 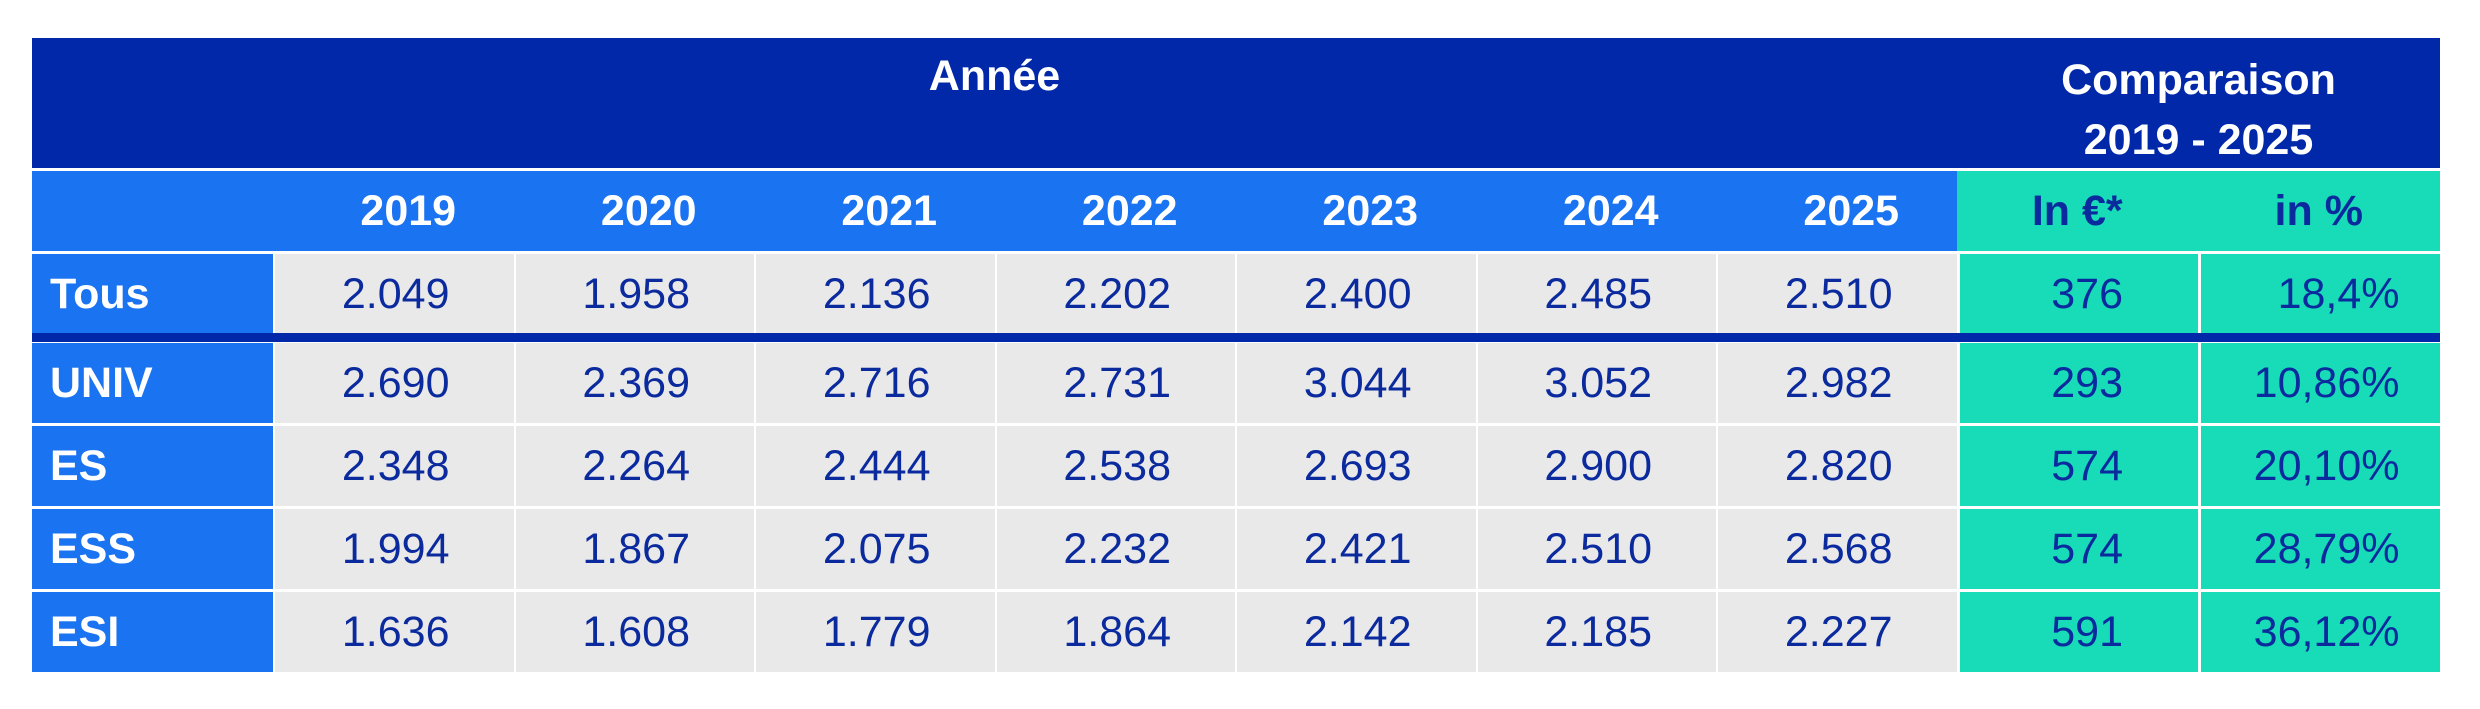 What do you see at coordinates (633, 632) in the screenshot?
I see `value-cell: 1.608` at bounding box center [633, 632].